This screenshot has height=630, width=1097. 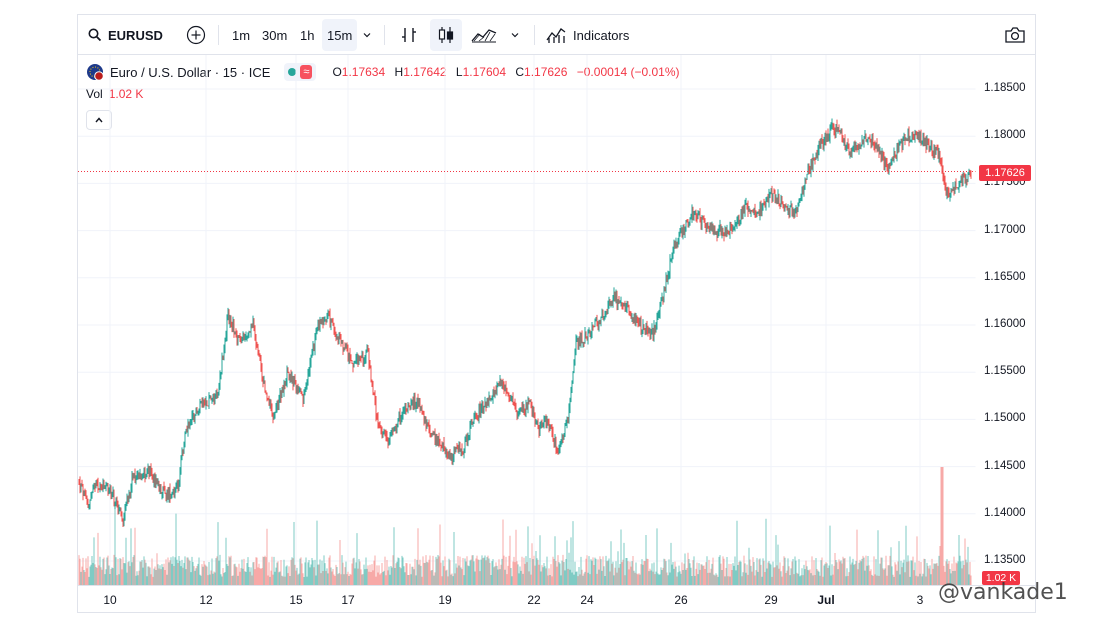 I want to click on time-tick-label: 12, so click(x=206, y=600).